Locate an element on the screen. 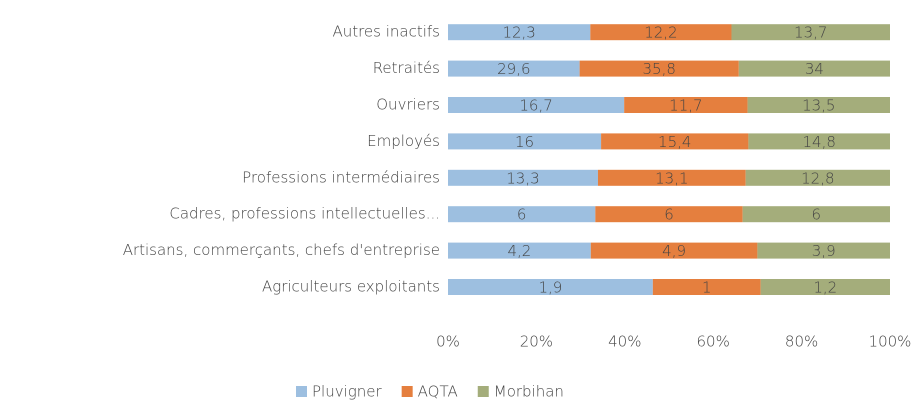 This screenshot has height=406, width=920. y-tick-label: Agriculteurs exploitants is located at coordinates (351, 287).